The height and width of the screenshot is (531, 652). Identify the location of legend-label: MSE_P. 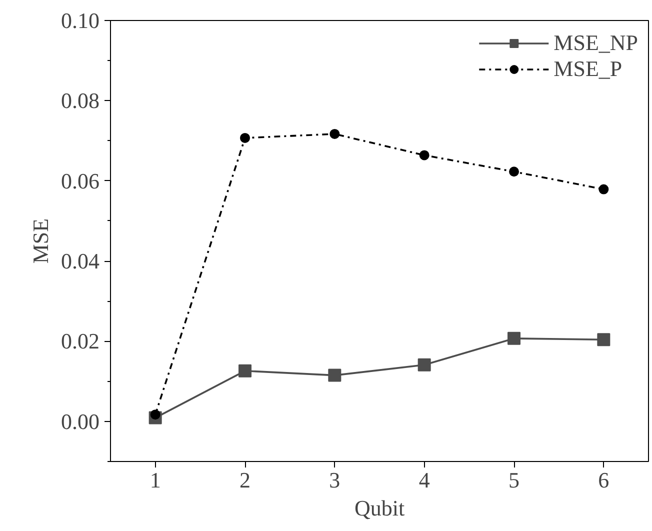
(588, 69).